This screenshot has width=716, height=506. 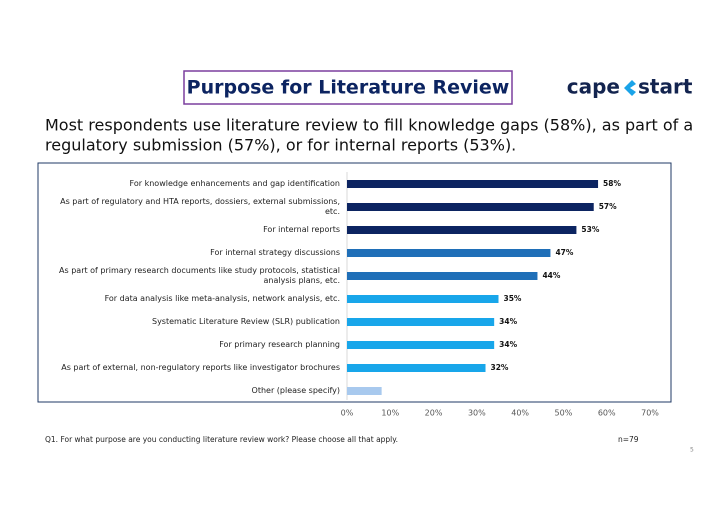 What do you see at coordinates (593, 87) in the screenshot?
I see `logo-left: cape` at bounding box center [593, 87].